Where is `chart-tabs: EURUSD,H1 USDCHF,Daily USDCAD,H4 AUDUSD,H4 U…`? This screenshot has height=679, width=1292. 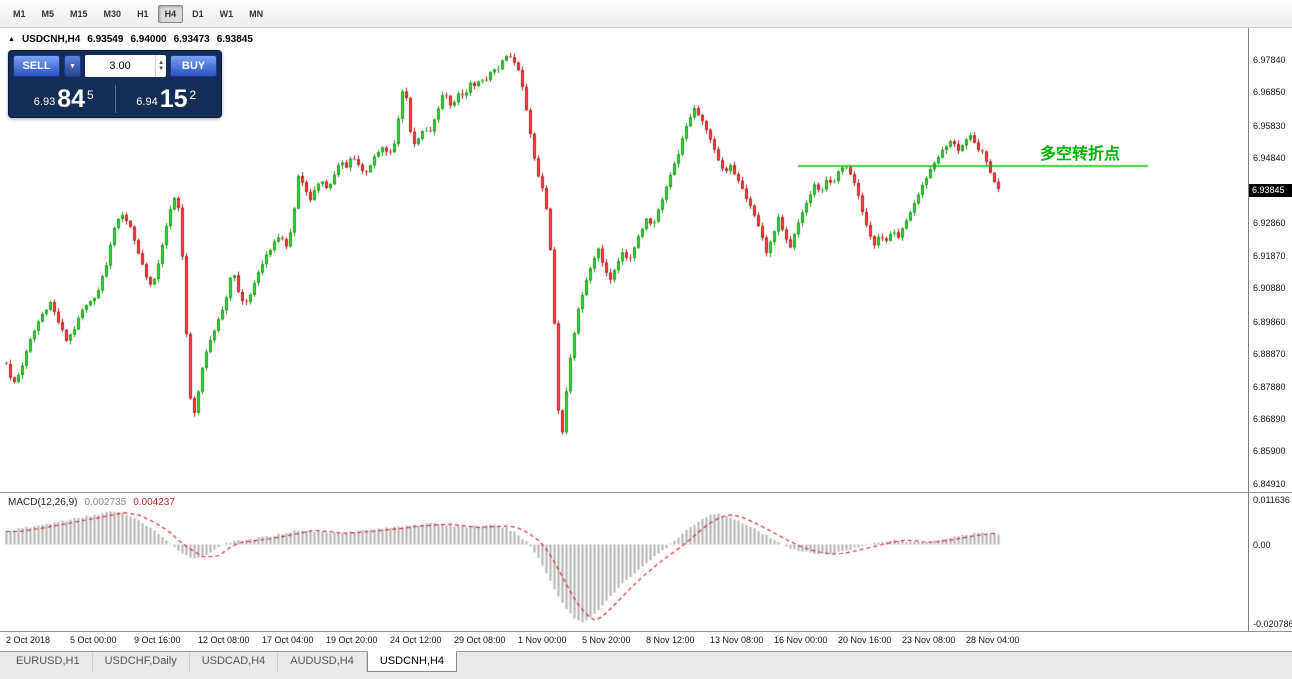 chart-tabs: EURUSD,H1 USDCHF,Daily USDCAD,H4 AUDUSD,H4 U… is located at coordinates (231, 661).